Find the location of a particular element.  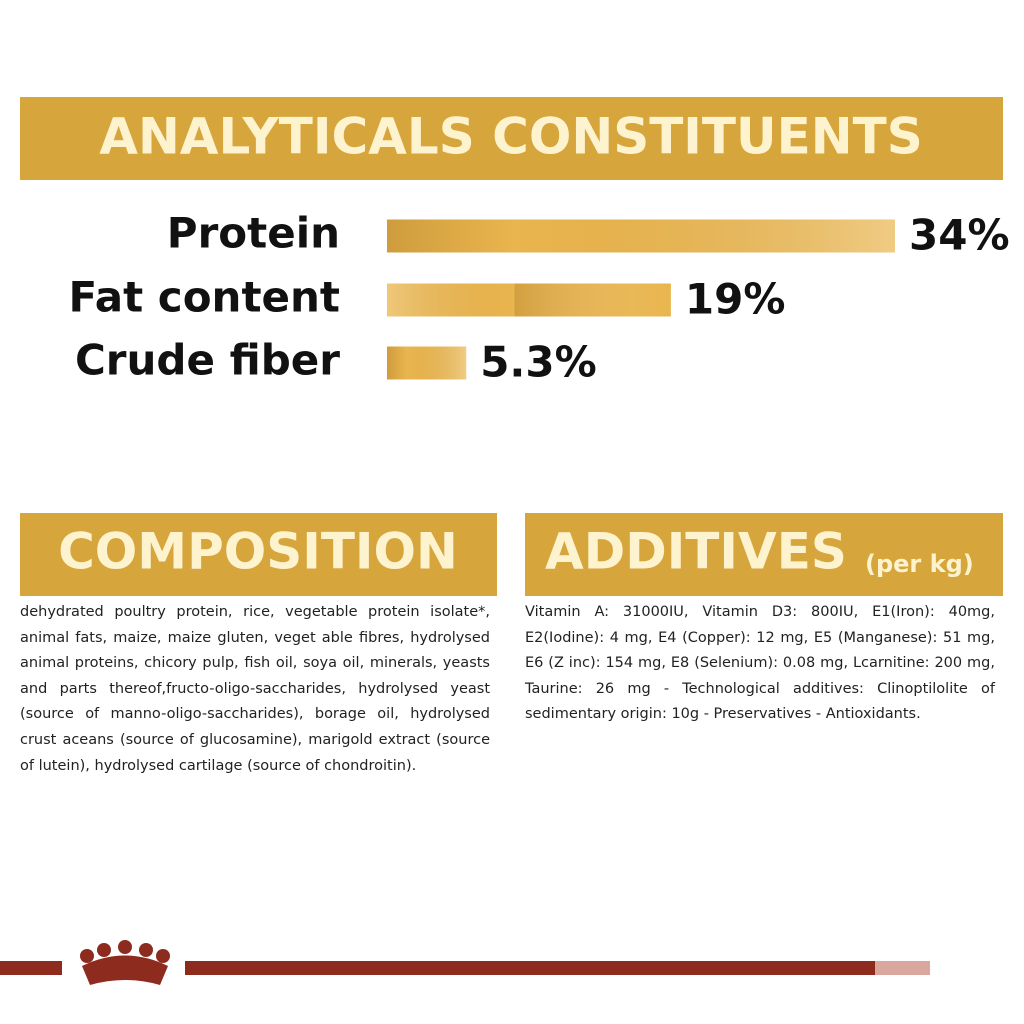

title-band is located at coordinates (511, 138).